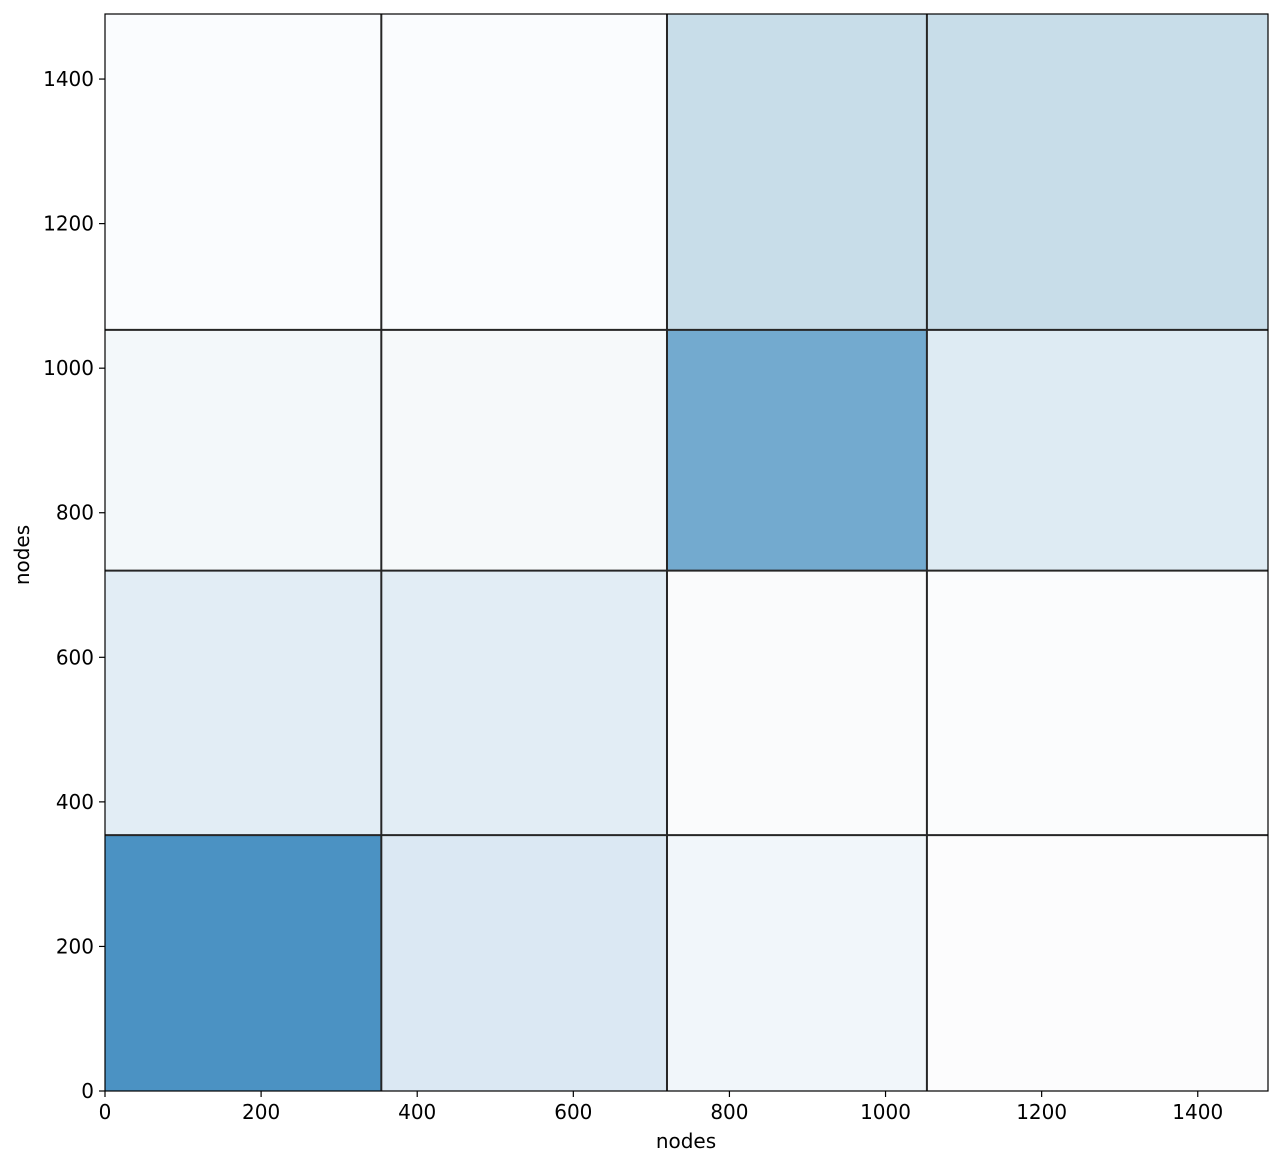 This screenshot has height=1162, width=1281. What do you see at coordinates (22, 555) in the screenshot?
I see `y-axis-label: nodes` at bounding box center [22, 555].